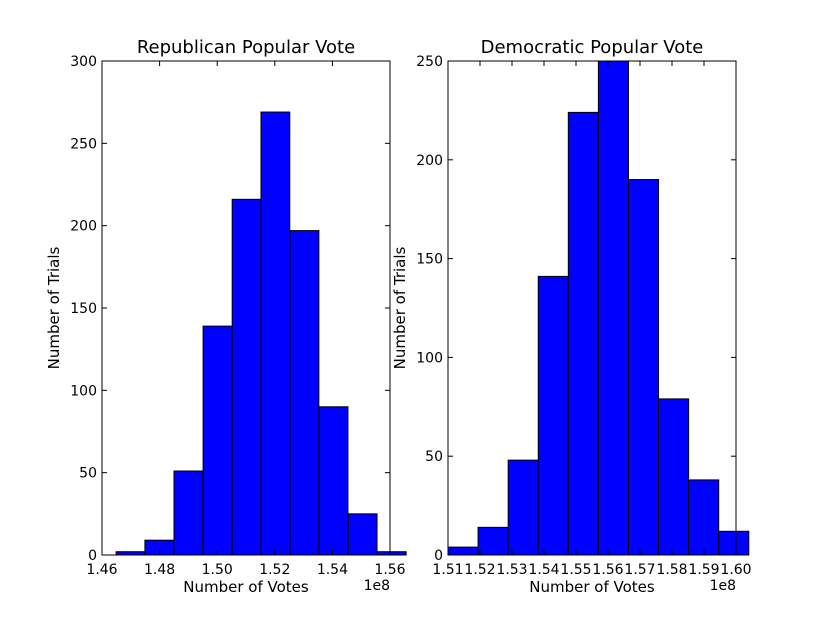 The width and height of the screenshot is (817, 617). What do you see at coordinates (607, 570) in the screenshot?
I see `democratic-x-tick-label: 1.56` at bounding box center [607, 570].